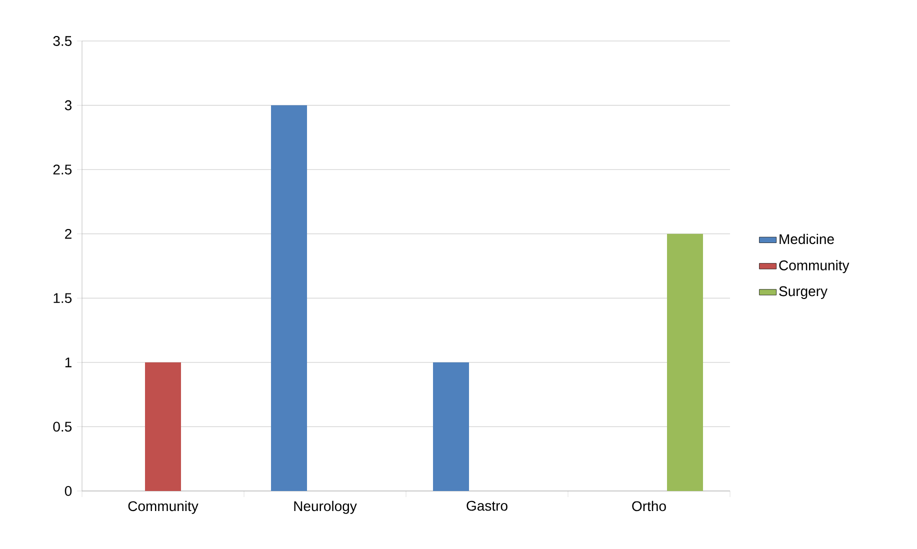 This screenshot has width=917, height=549. I want to click on y-tick-label: 2, so click(68, 233).